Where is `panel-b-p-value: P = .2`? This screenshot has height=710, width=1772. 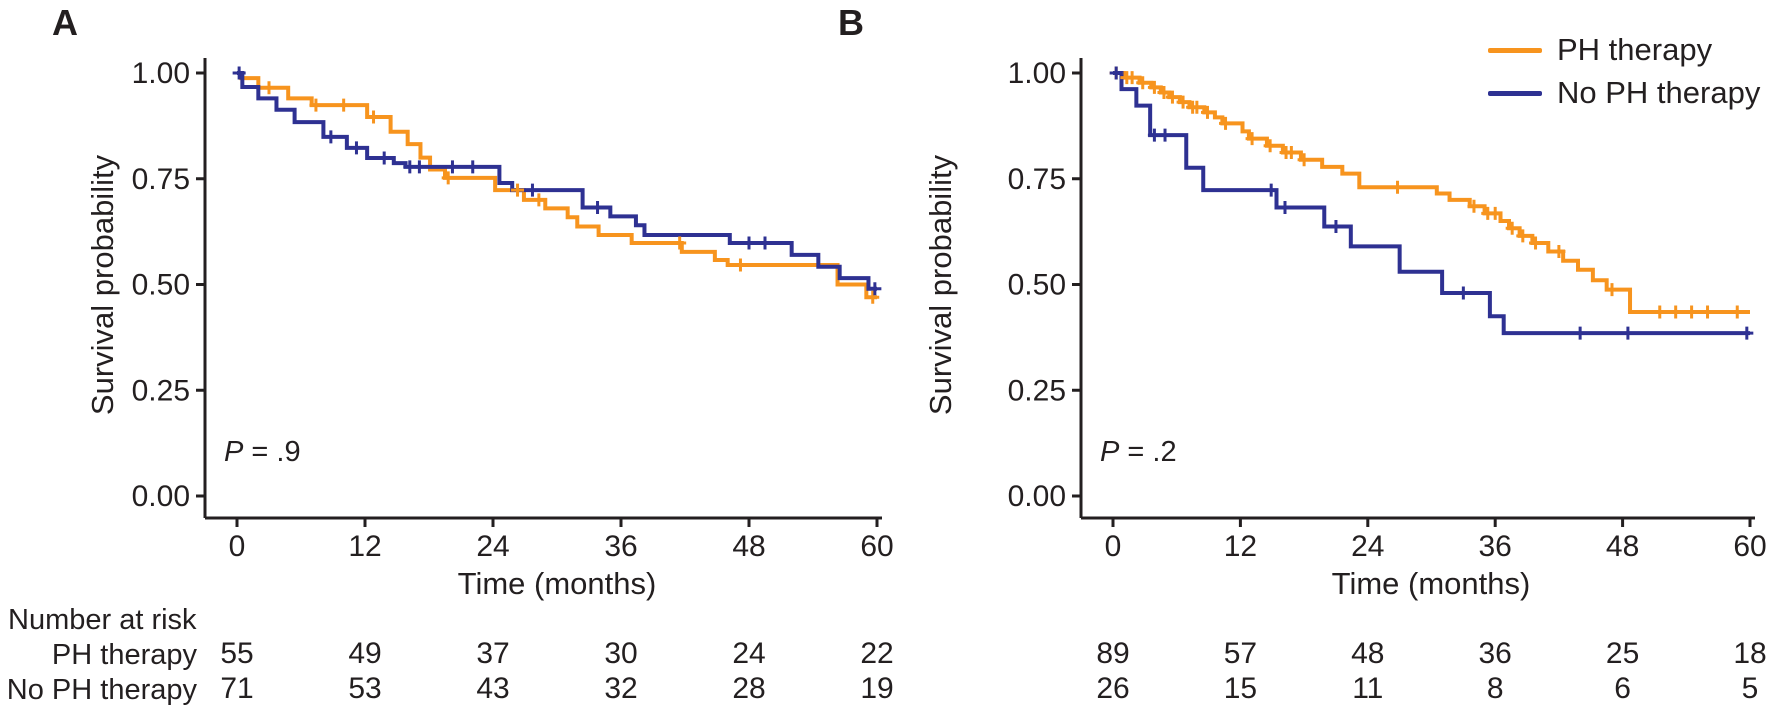
panel-b-p-value: P = .2 is located at coordinates (1138, 452).